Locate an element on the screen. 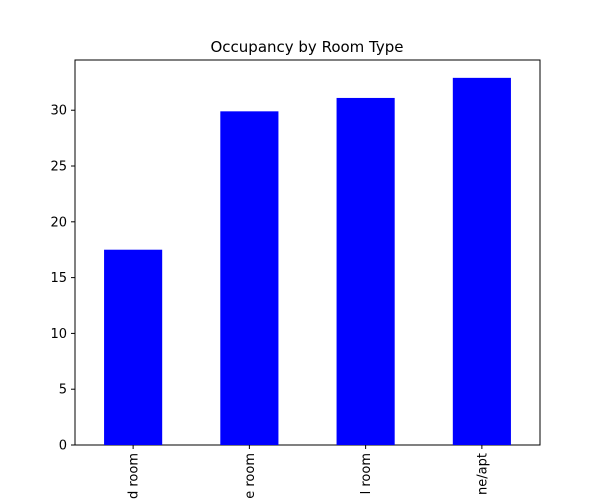 This screenshot has height=500, width=600. y-tick-label: 25 is located at coordinates (58, 167).